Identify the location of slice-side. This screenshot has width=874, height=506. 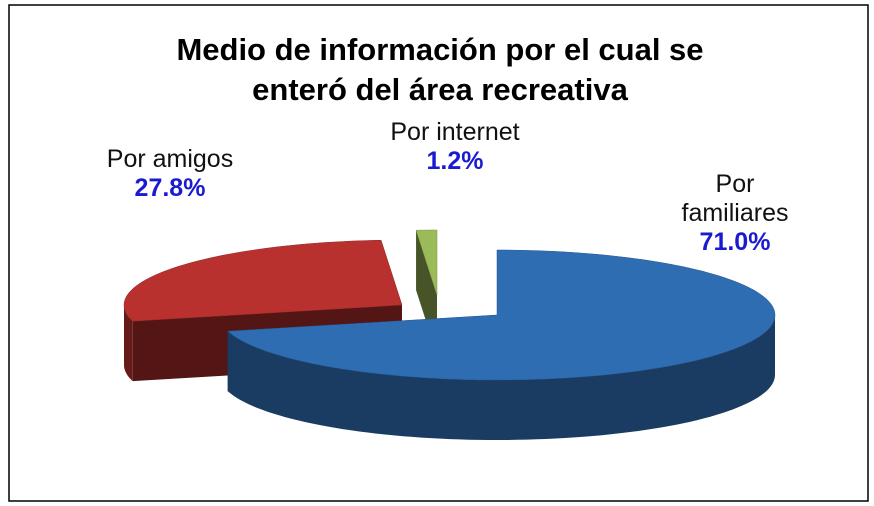
(128, 343).